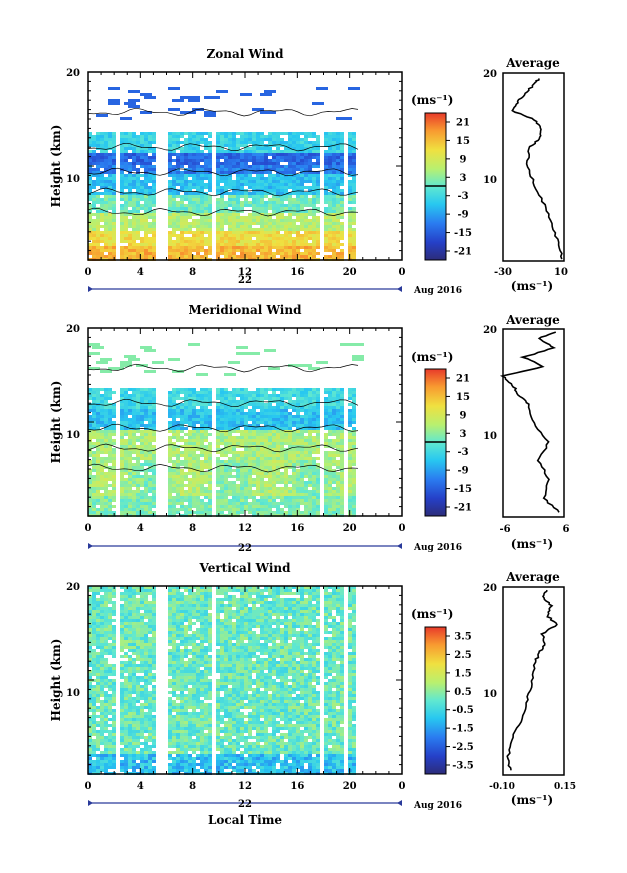 Image resolution: width=627 pixels, height=873 pixels. What do you see at coordinates (223, 112) in the screenshot?
I see `contour-line` at bounding box center [223, 112].